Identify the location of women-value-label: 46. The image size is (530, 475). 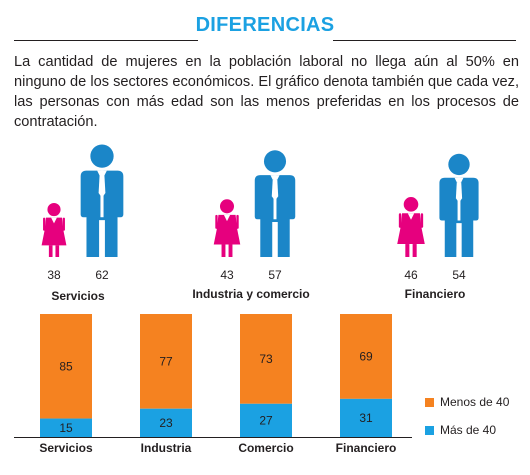
(411, 275).